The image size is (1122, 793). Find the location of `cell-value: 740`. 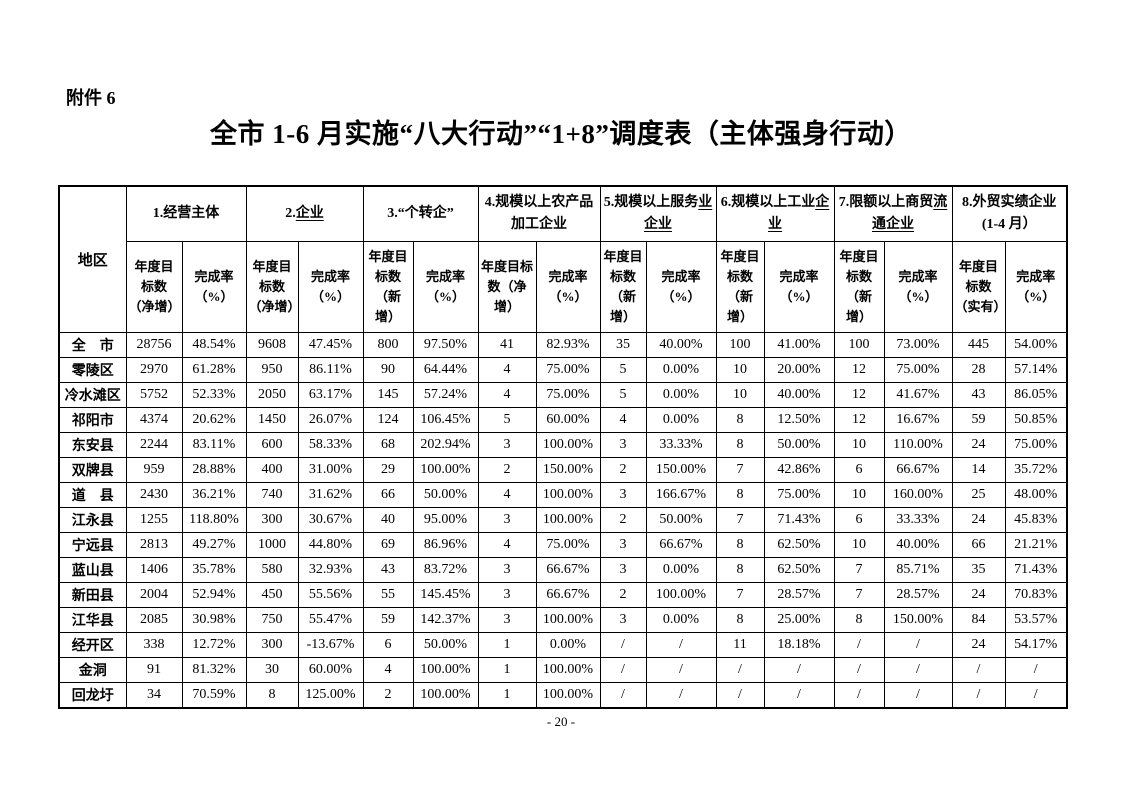

cell-value: 740 is located at coordinates (272, 495).